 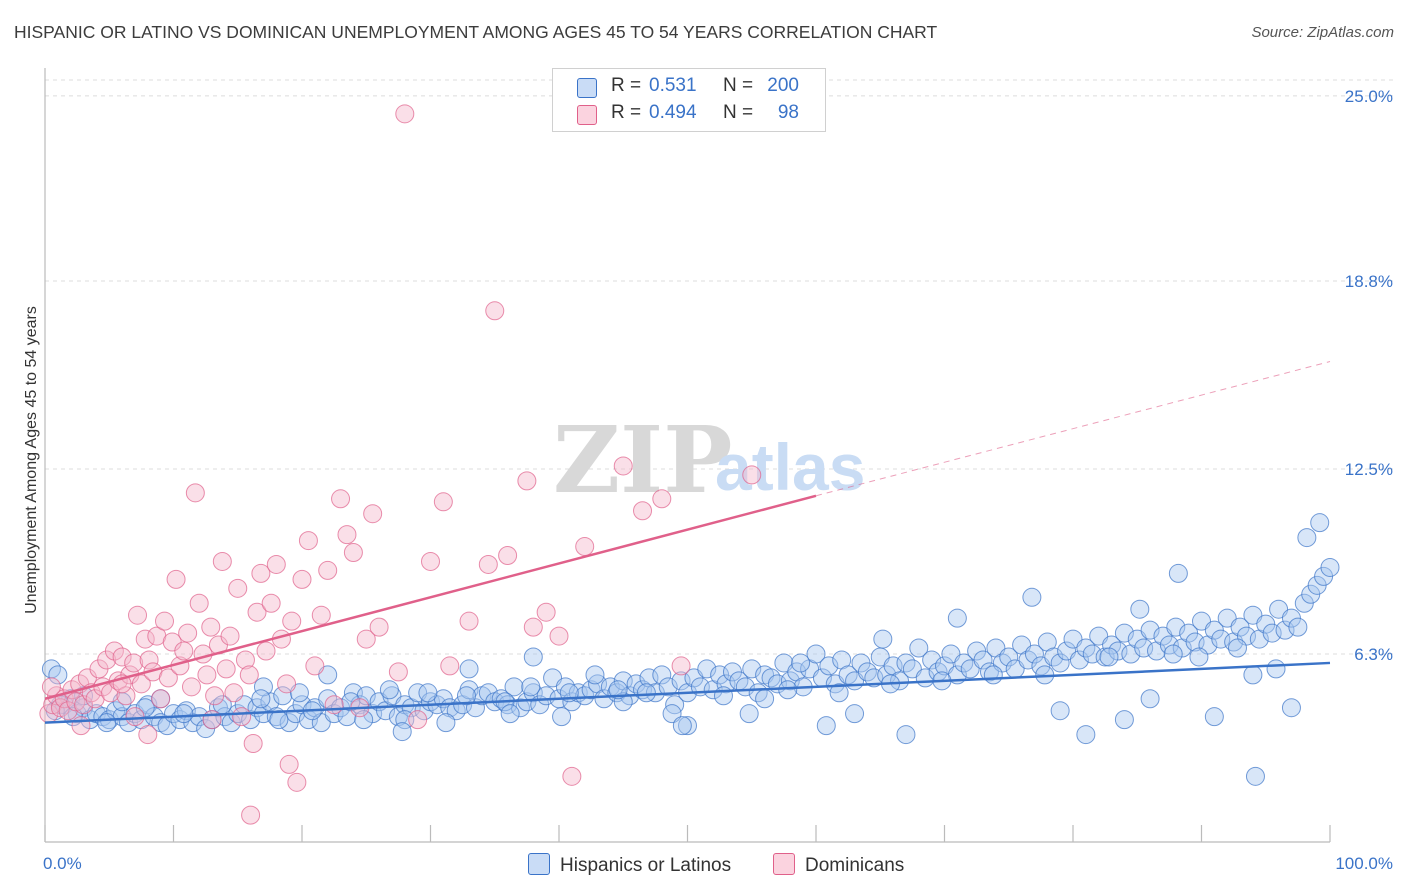 What do you see at coordinates (629, 865) in the screenshot?
I see `series-legend-hispanic: Hispanics or Latinos` at bounding box center [629, 865].